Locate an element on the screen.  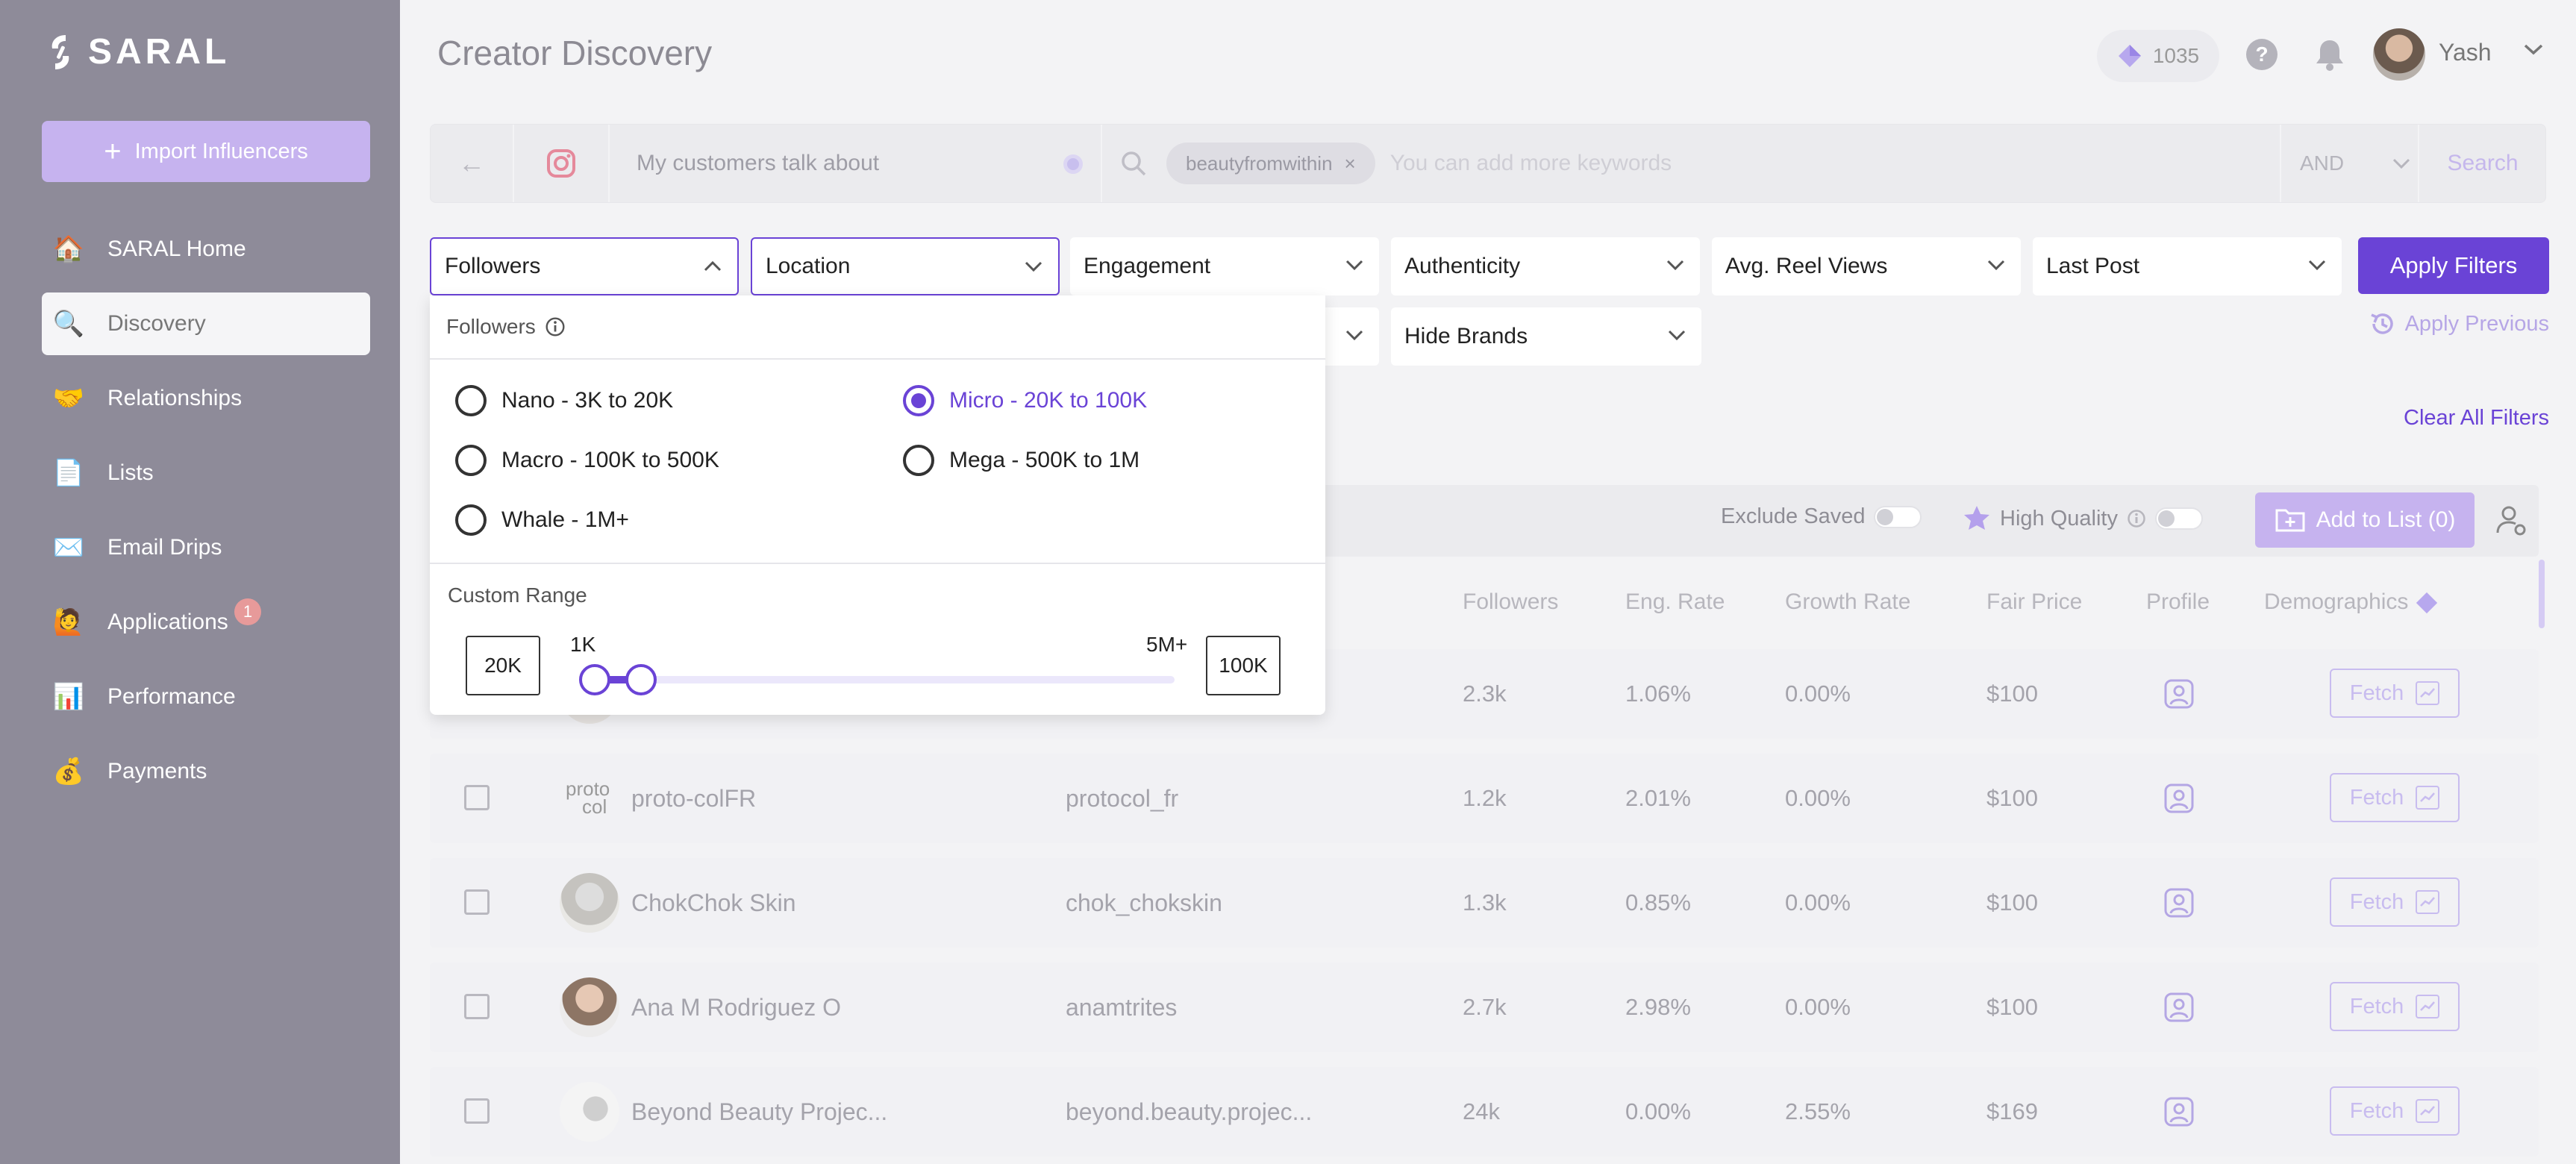
filter-authenticity: Authenticity is located at coordinates (1546, 266).